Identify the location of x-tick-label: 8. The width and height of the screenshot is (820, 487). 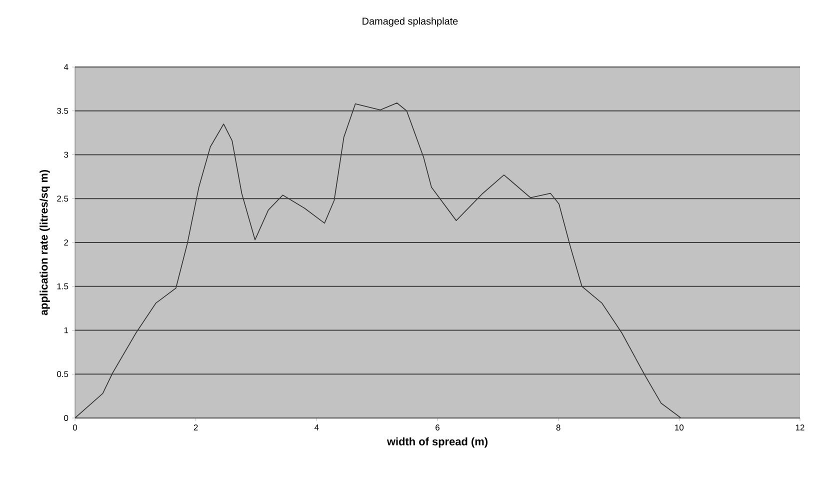
(558, 427).